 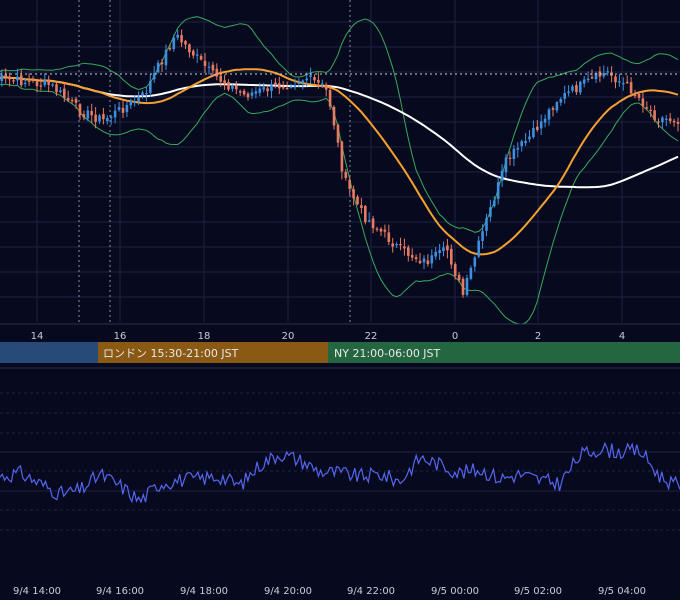 I want to click on price-x-tick-label: 2, so click(x=538, y=336).